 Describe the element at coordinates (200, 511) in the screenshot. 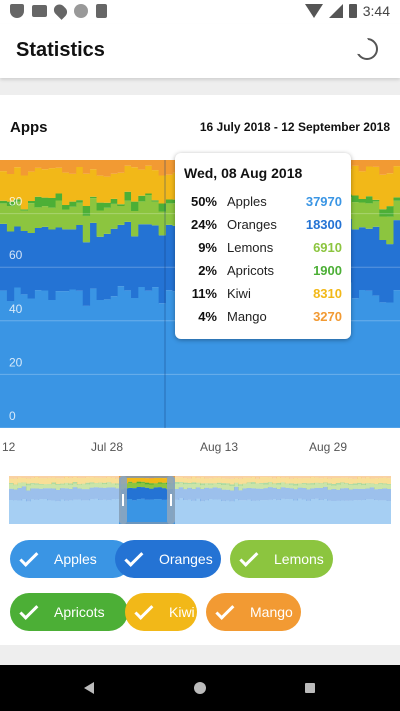

I see `navigator-series-apples` at that location.